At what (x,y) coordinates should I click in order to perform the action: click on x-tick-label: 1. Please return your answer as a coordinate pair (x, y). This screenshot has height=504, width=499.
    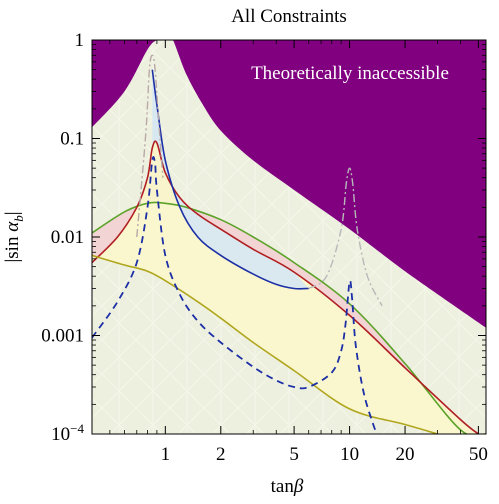
    Looking at the image, I should click on (166, 454).